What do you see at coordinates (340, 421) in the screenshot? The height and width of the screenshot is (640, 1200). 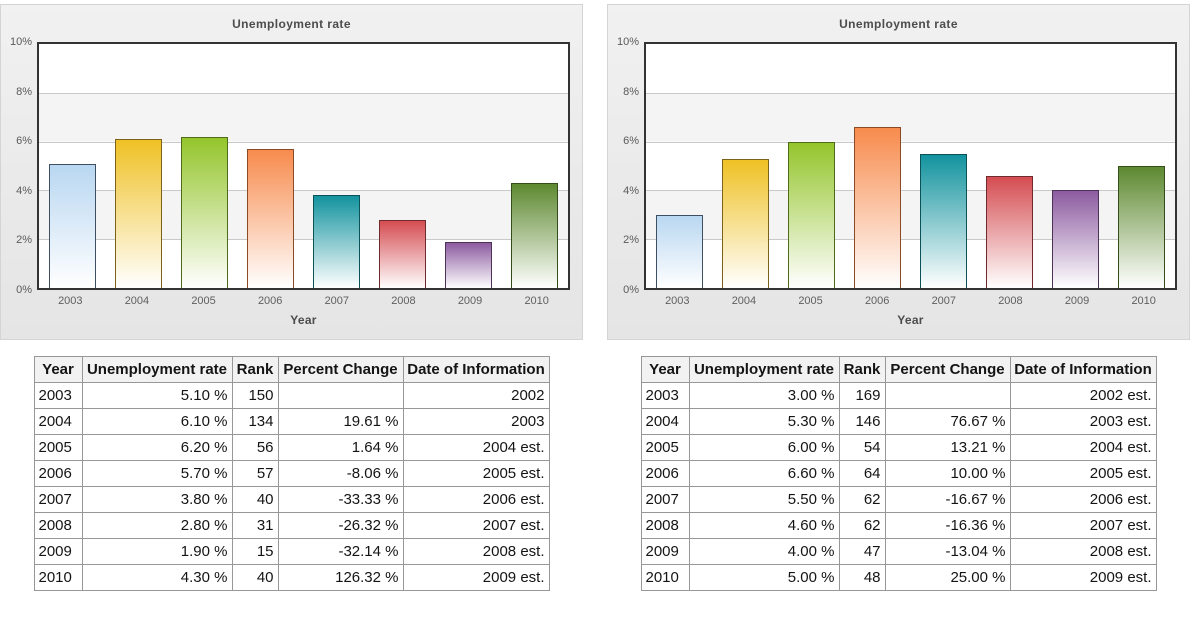 I see `table-cell: 19.61 %` at bounding box center [340, 421].